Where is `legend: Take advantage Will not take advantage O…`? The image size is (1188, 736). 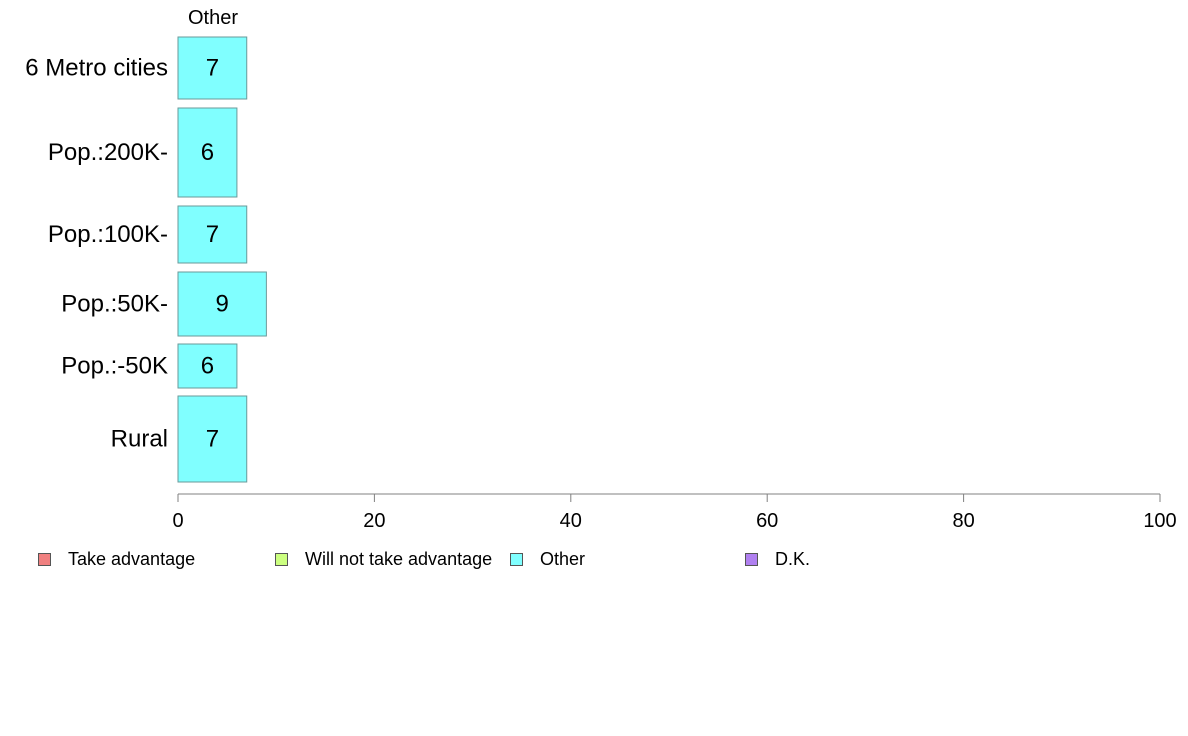
legend: Take advantage Will not take advantage O… is located at coordinates (488, 559).